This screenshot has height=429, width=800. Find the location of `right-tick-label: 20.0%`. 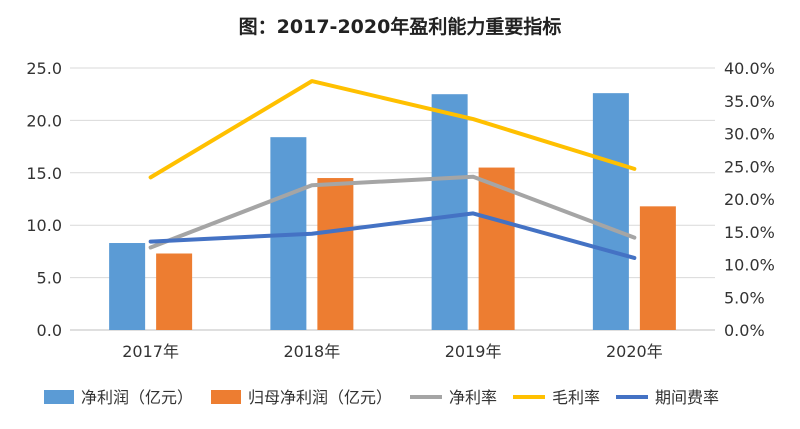

right-tick-label: 20.0% is located at coordinates (749, 199).